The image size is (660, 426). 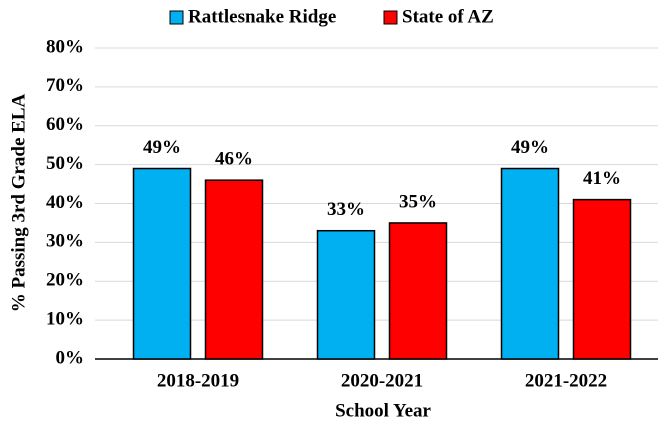 What do you see at coordinates (198, 380) in the screenshot?
I see `x-tick-label: 2018-2019` at bounding box center [198, 380].